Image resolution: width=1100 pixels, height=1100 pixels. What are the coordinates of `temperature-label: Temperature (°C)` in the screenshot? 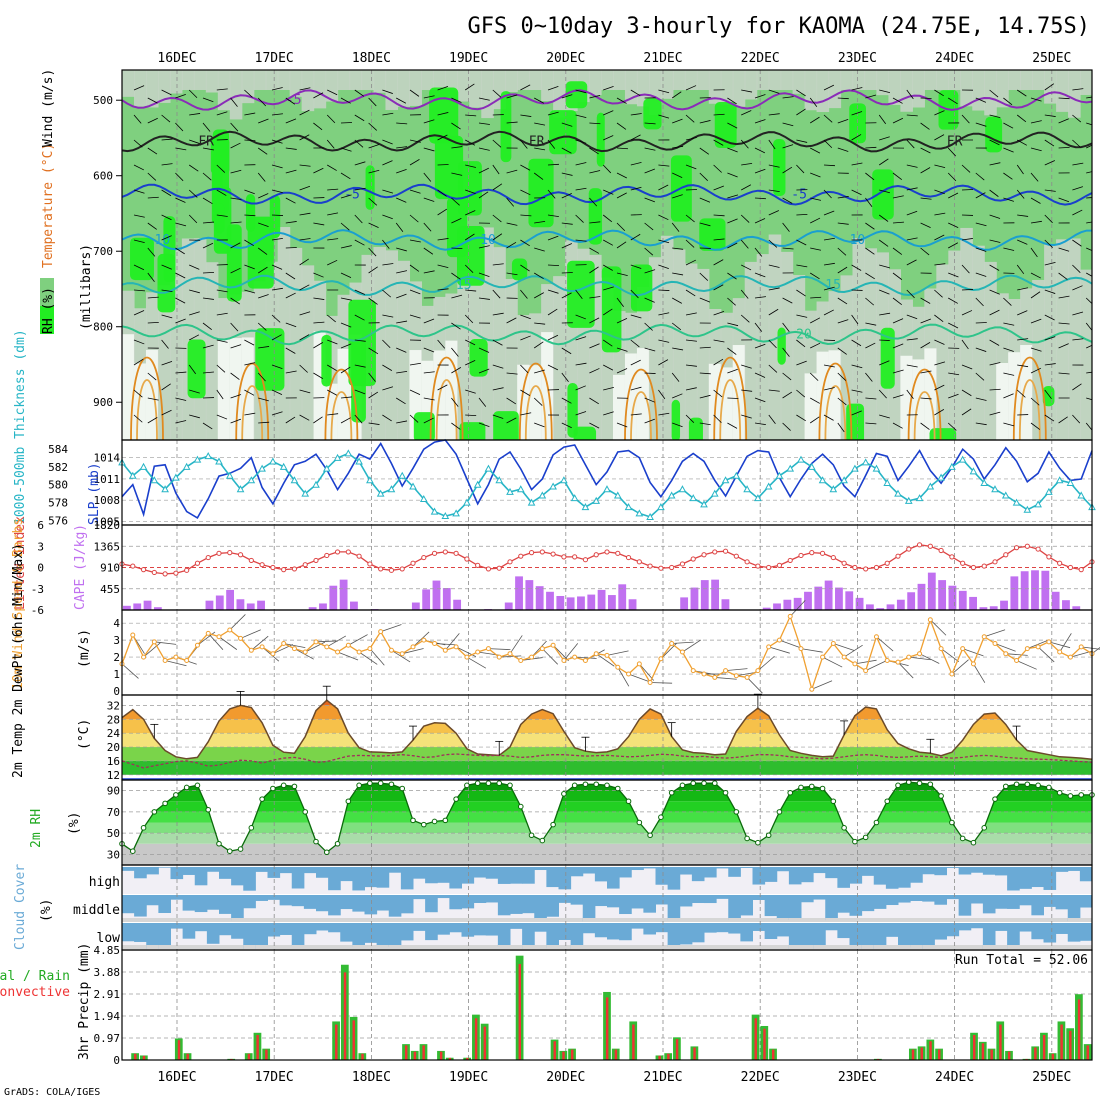 It's located at (48, 205).